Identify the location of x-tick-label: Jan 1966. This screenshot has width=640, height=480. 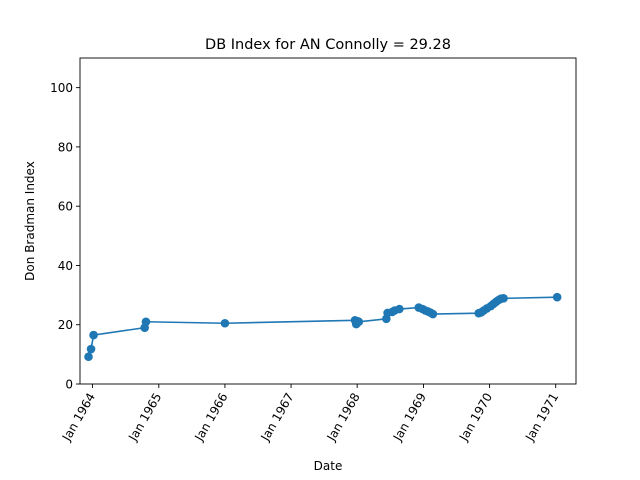
(210, 418).